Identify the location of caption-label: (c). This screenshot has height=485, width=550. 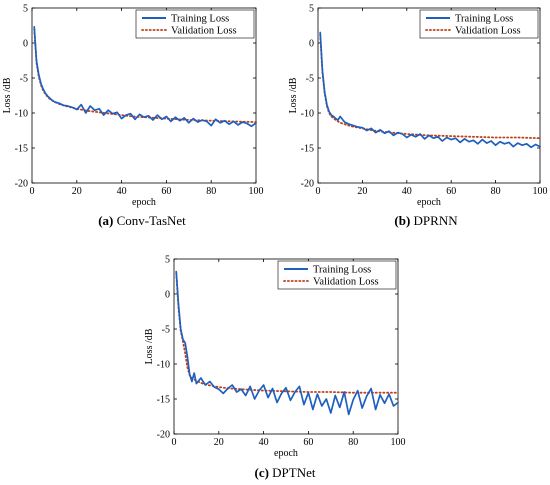
(261, 472).